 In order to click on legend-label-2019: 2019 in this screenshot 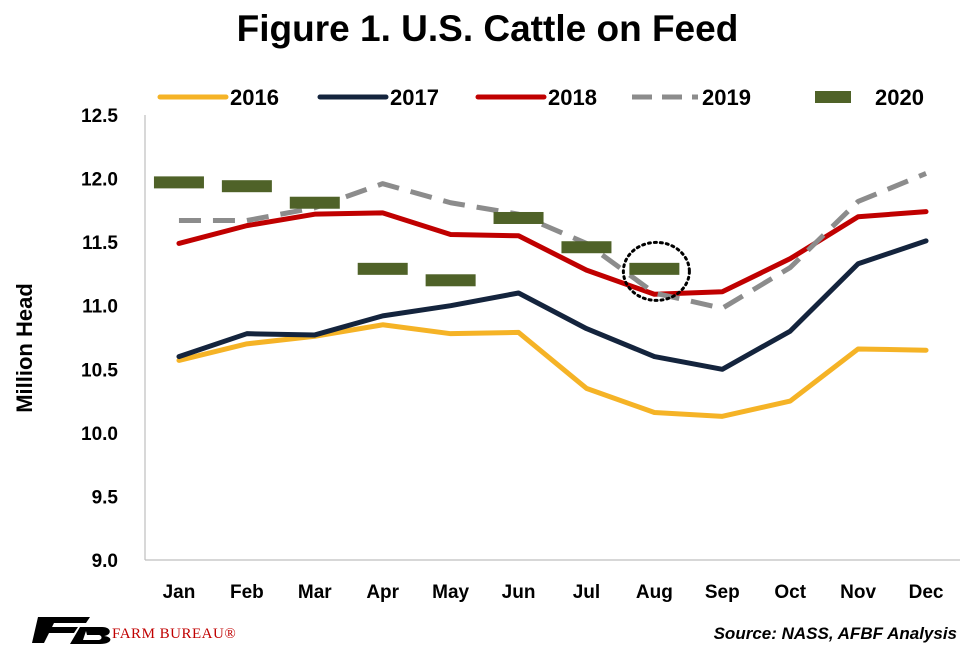, I will do `click(726, 97)`.